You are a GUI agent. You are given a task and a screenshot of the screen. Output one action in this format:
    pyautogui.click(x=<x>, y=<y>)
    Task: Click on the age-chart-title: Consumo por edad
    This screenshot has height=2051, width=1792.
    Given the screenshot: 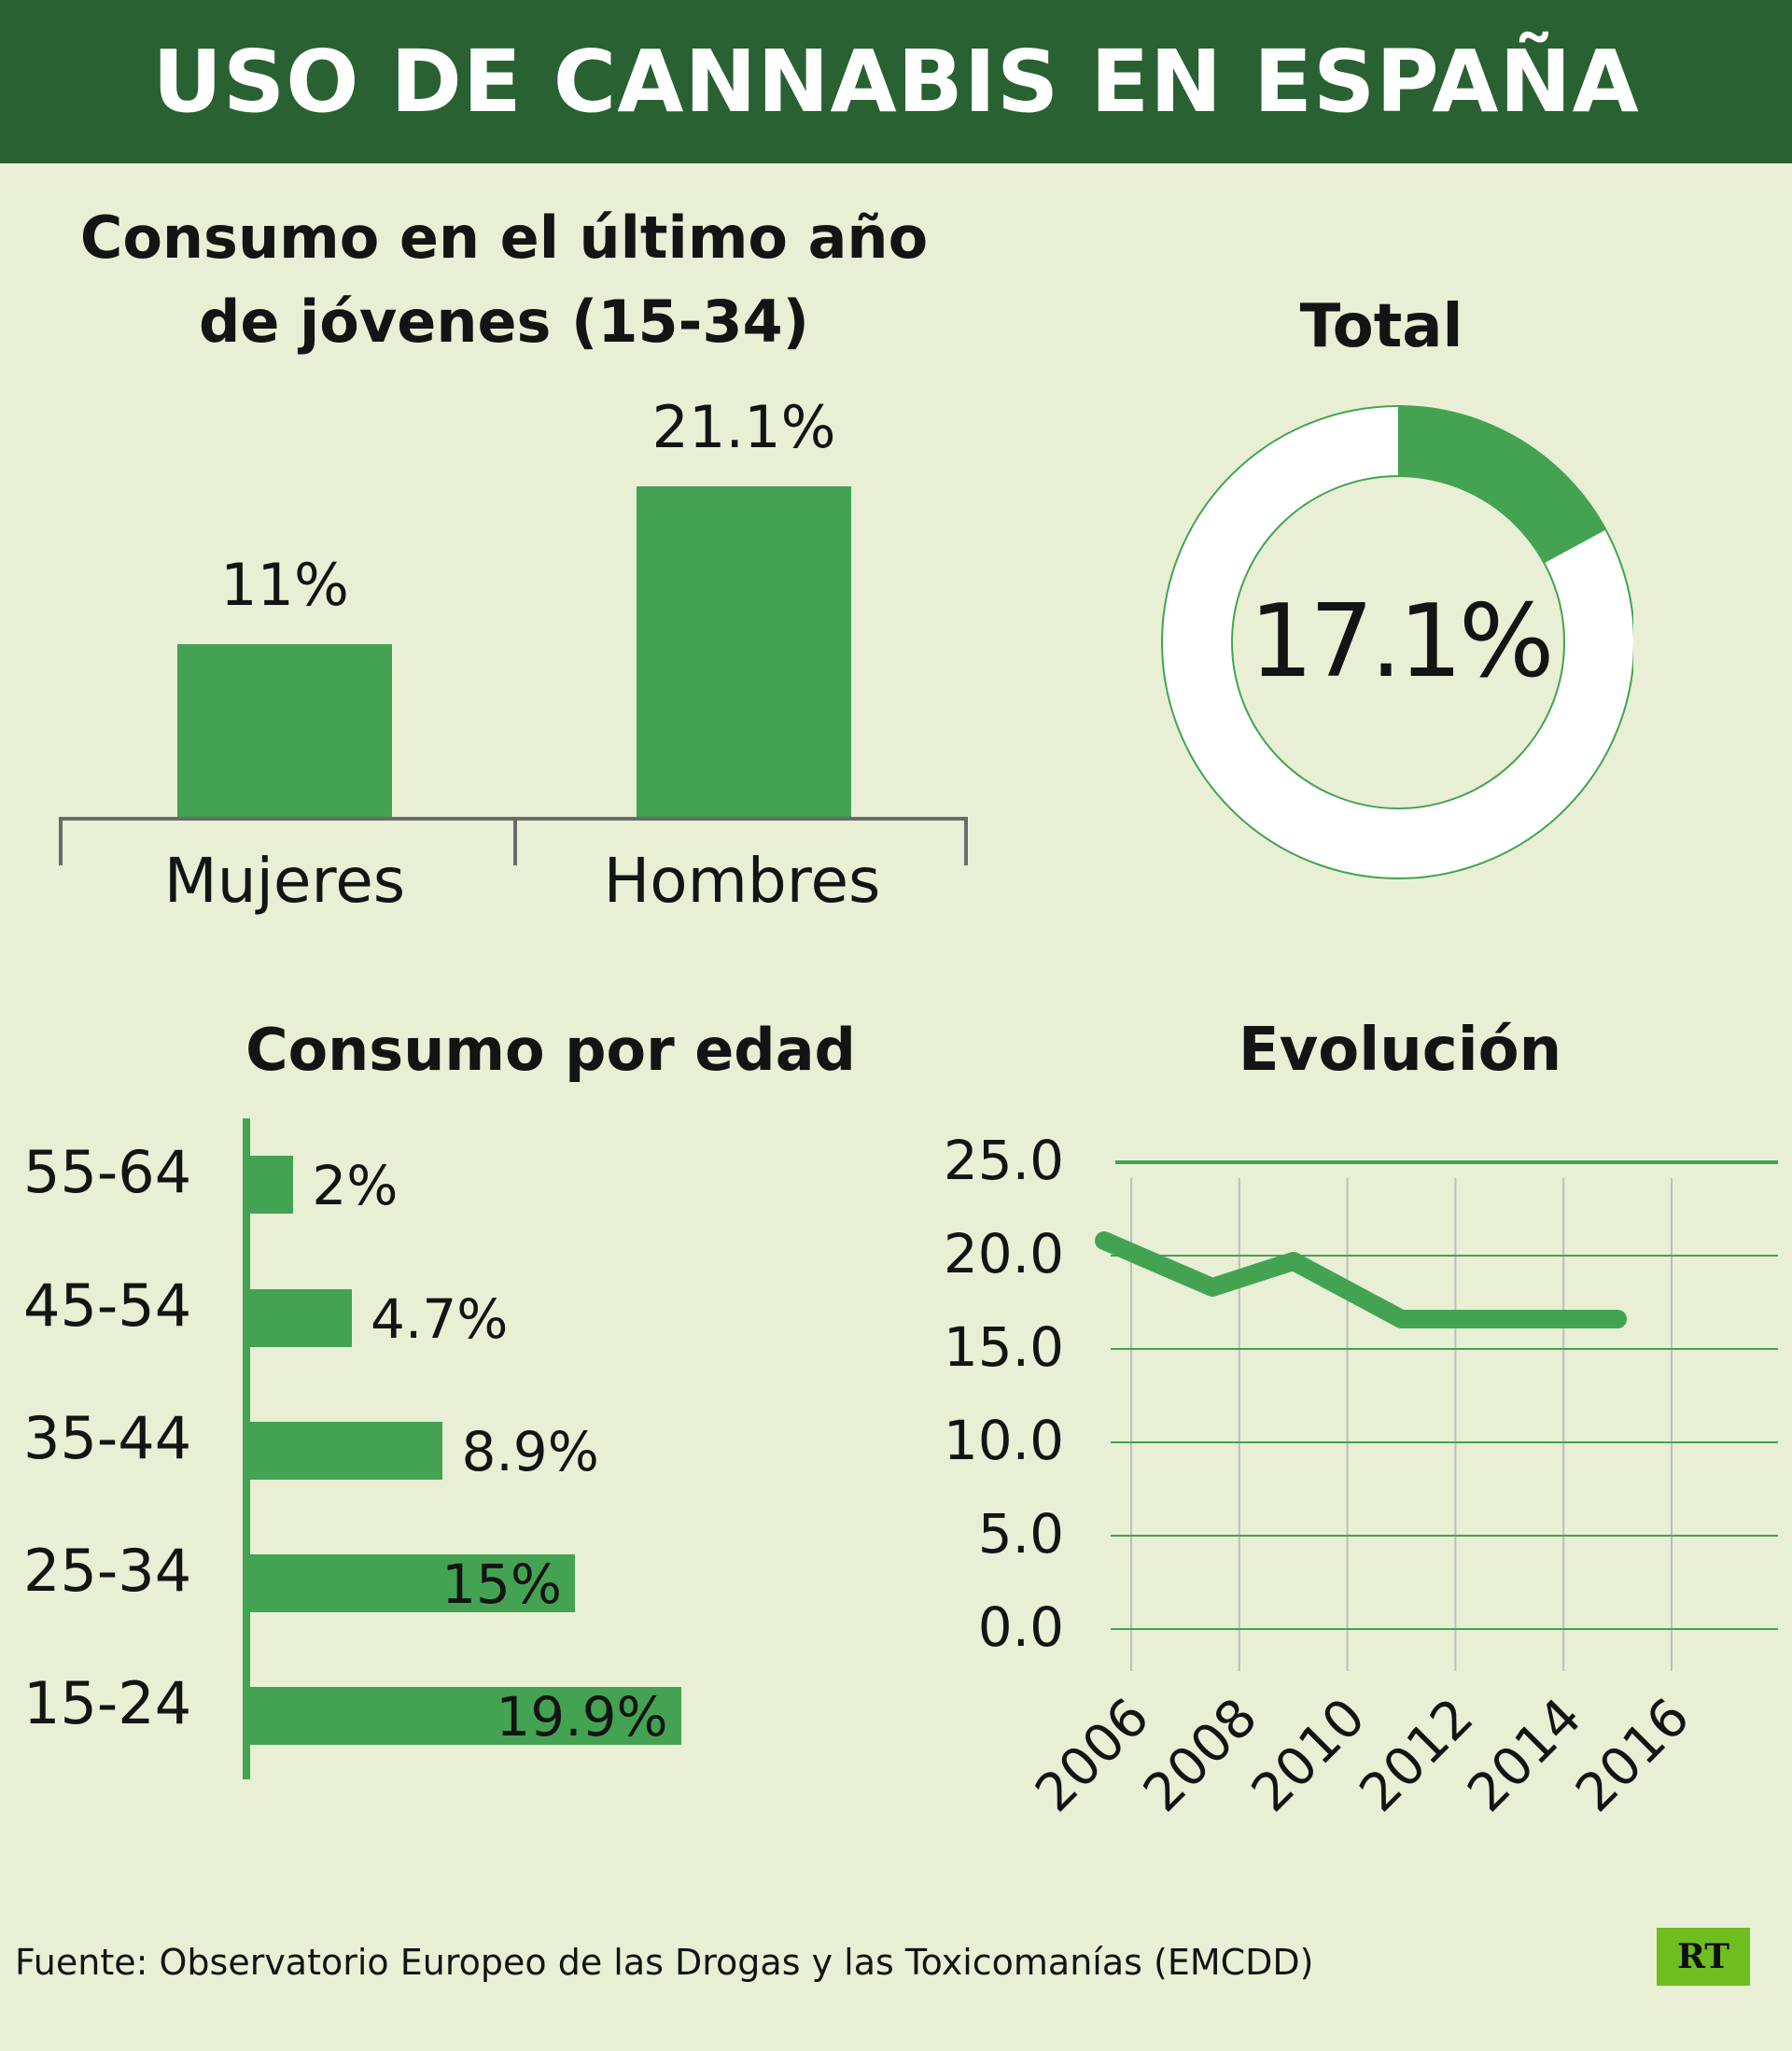 What is the action you would take?
    pyautogui.click(x=550, y=1050)
    